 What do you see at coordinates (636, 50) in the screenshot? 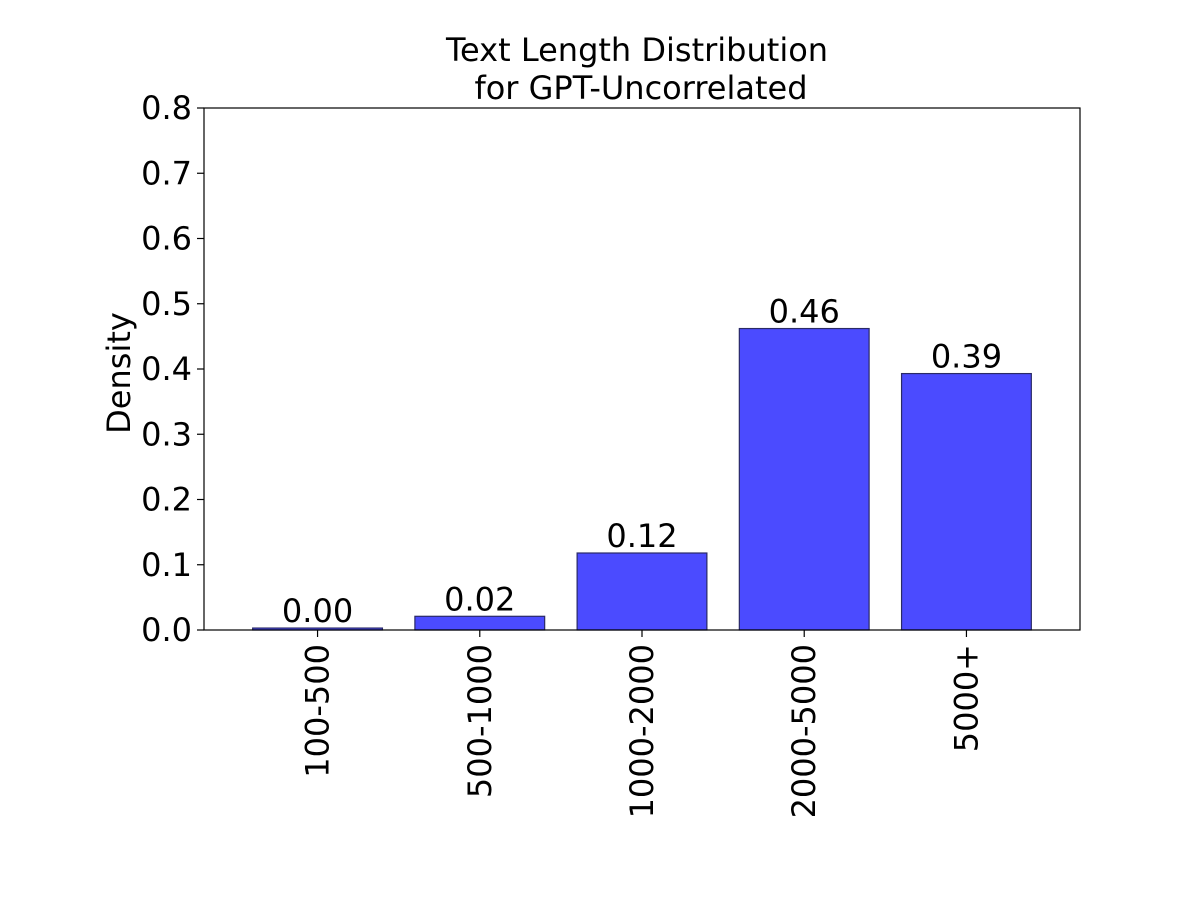
I see `chart-title-line-1: Text Length Distribution` at bounding box center [636, 50].